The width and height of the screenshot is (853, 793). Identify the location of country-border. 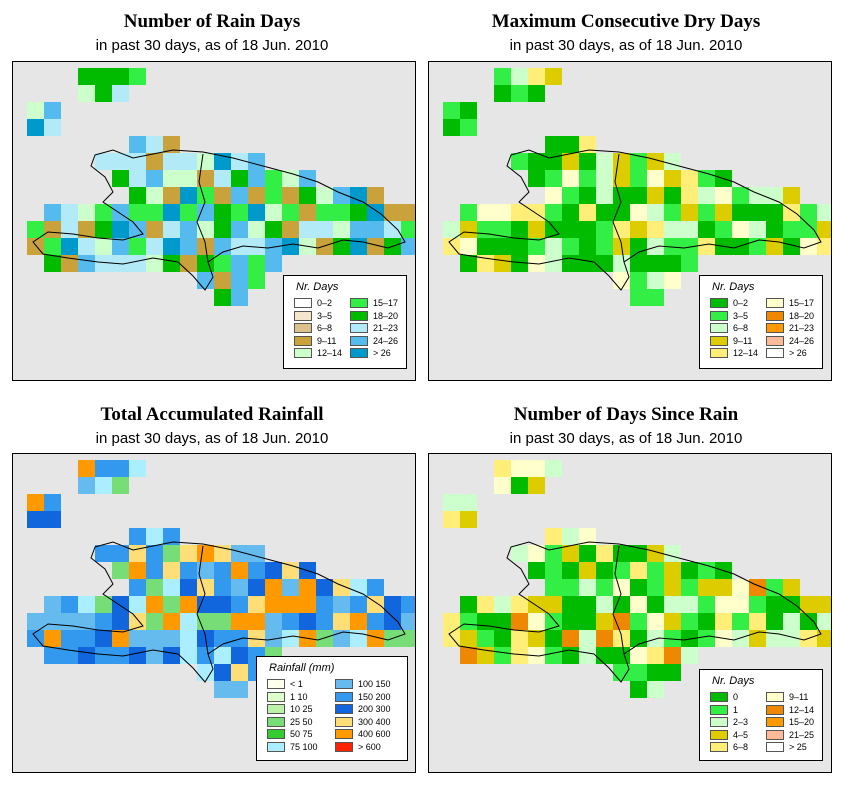
(618, 208).